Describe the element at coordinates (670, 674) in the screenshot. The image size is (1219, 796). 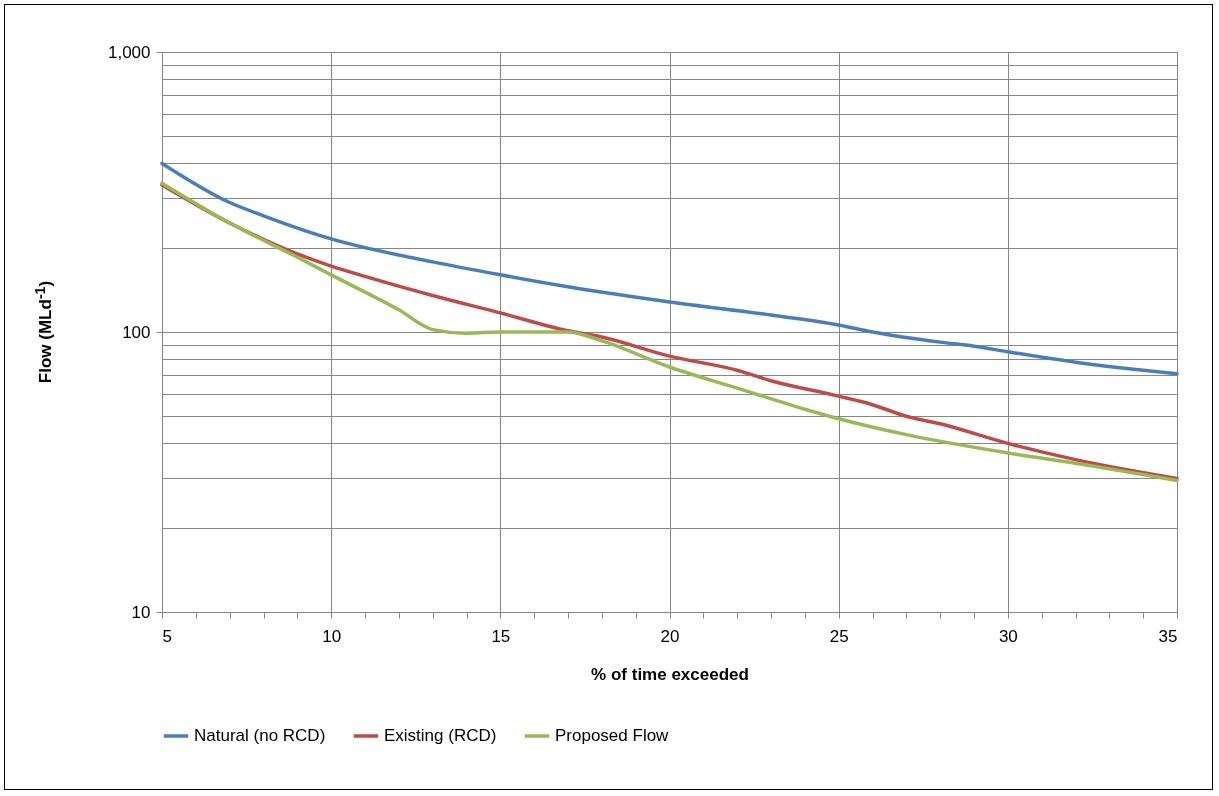
I see `x-axis-title: % of time exceeded` at that location.